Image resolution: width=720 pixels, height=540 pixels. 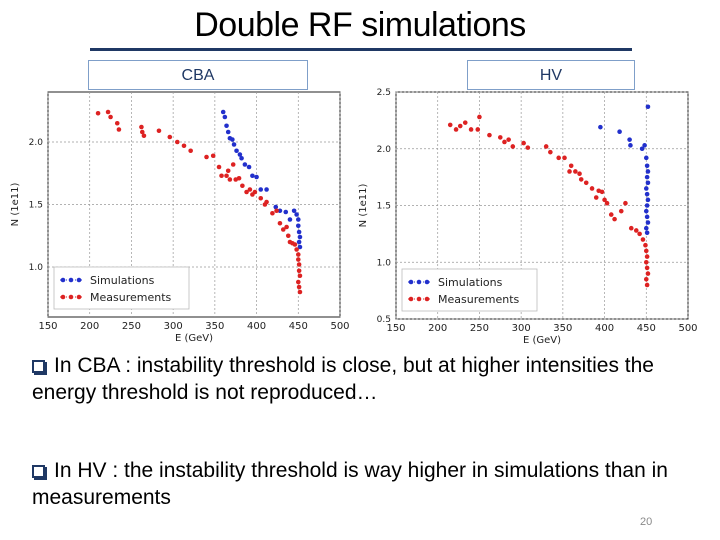 I want to click on x-tick-label: 300, so click(x=521, y=328).